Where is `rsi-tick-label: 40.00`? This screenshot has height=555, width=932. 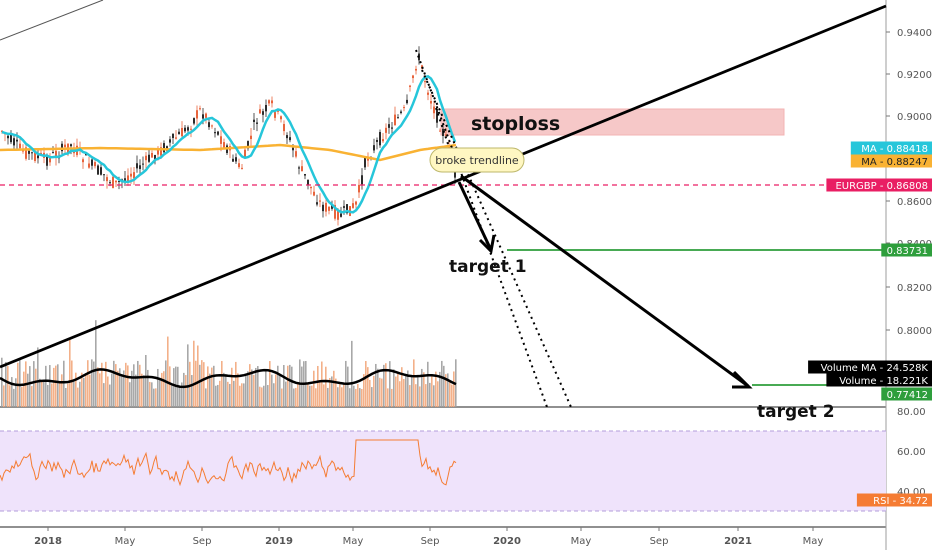
rsi-tick-label: 40.00 is located at coordinates (911, 492).